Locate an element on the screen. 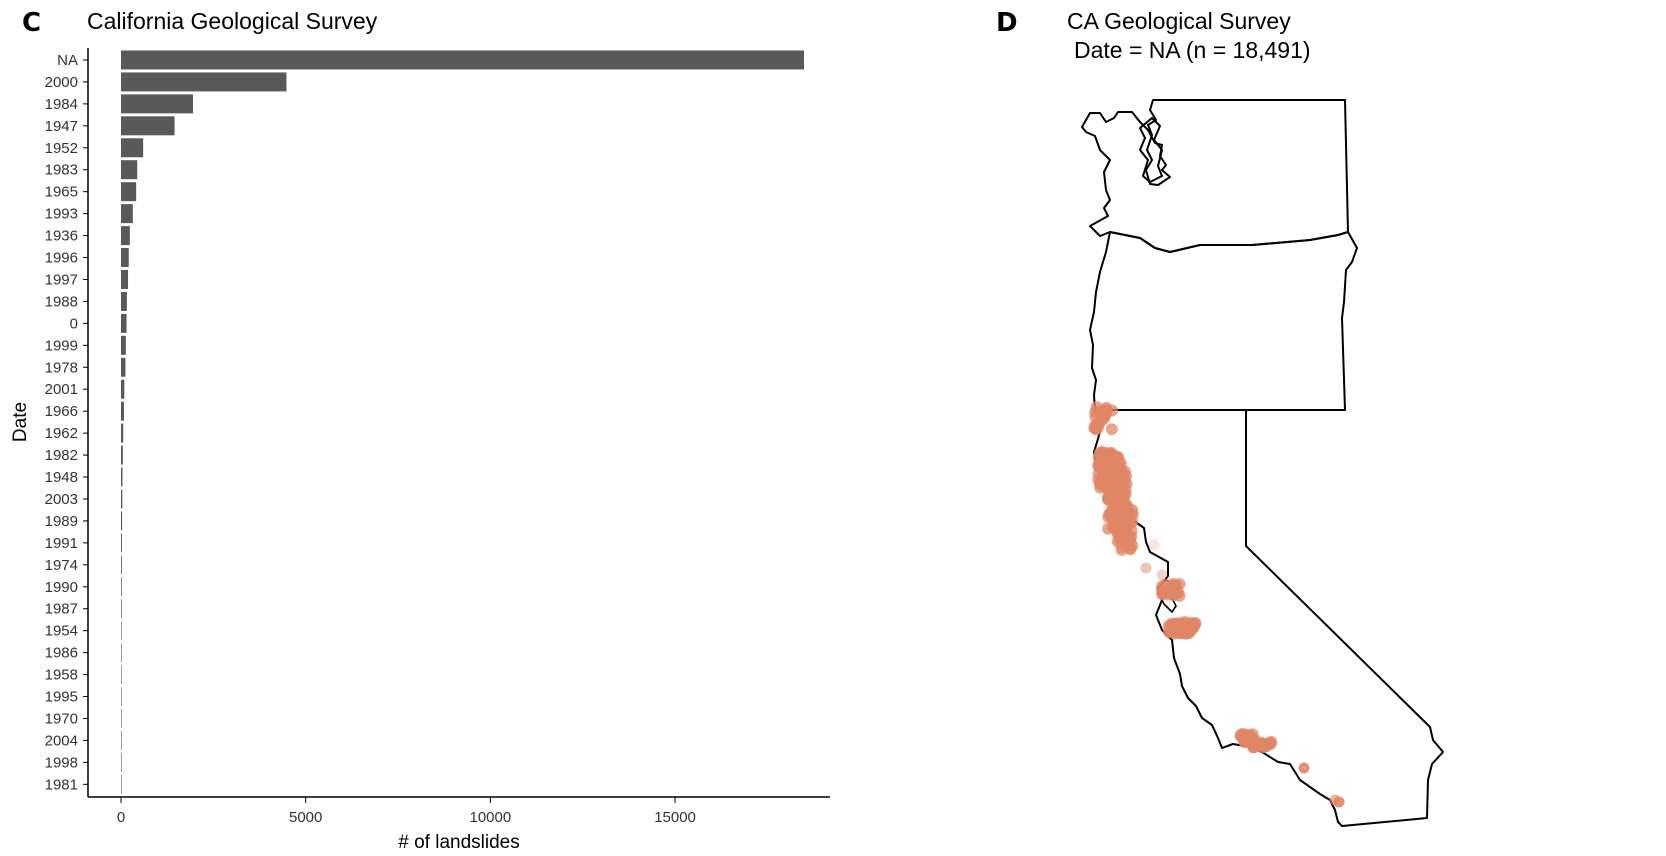 This screenshot has width=1666, height=856. y-tick-1962: 1962 is located at coordinates (61, 433).